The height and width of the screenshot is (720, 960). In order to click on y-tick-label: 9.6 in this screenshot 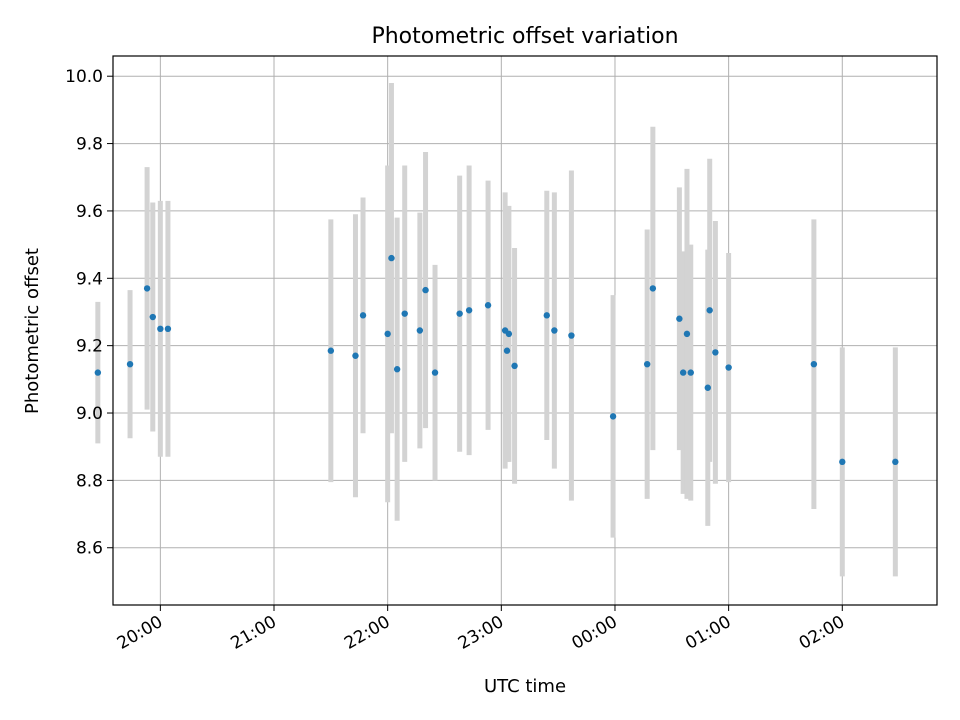, I will do `click(89, 212)`.